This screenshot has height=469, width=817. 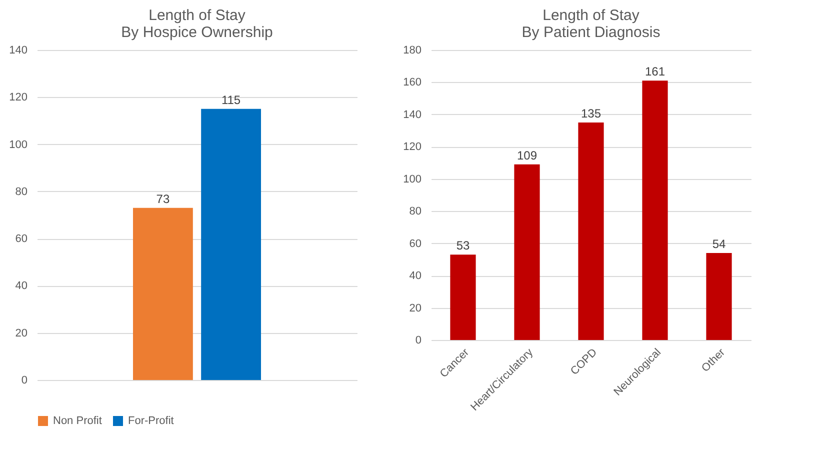 What do you see at coordinates (77, 421) in the screenshot?
I see `legend-label: Non Profit` at bounding box center [77, 421].